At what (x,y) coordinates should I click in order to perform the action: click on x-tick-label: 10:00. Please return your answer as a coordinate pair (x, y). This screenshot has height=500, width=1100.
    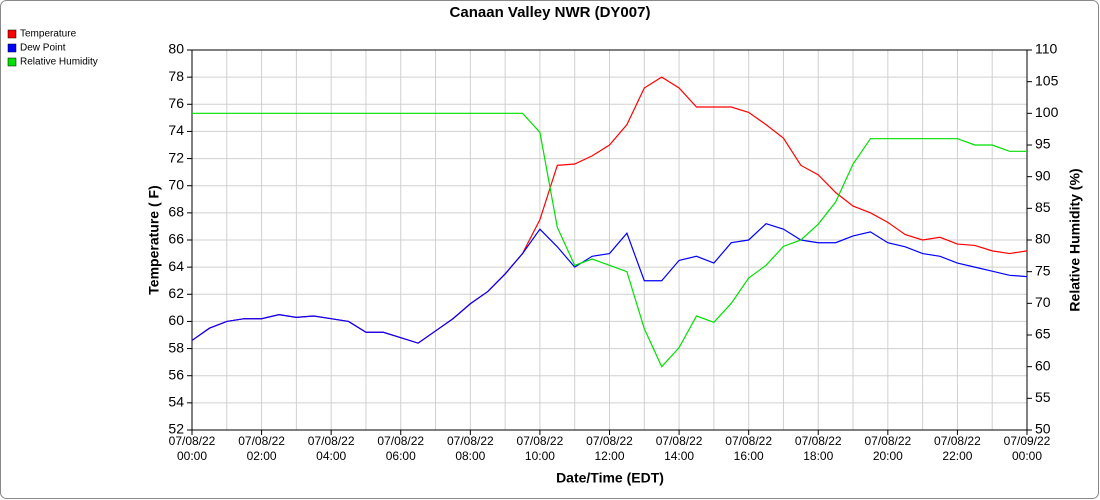
    Looking at the image, I should click on (540, 456).